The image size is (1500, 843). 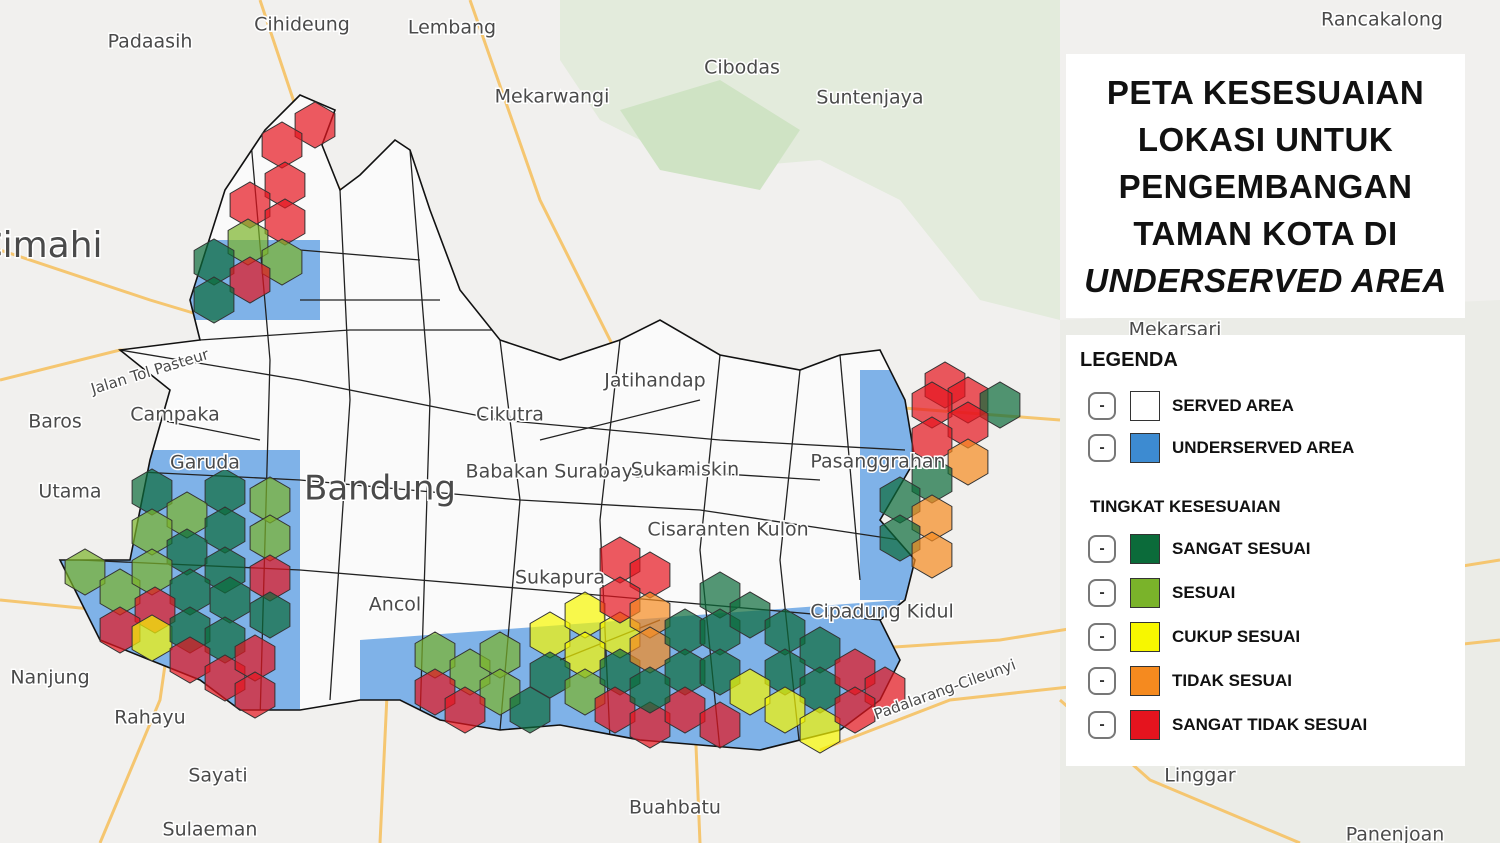 What do you see at coordinates (560, 578) in the screenshot?
I see `place-label: Sukapura` at bounding box center [560, 578].